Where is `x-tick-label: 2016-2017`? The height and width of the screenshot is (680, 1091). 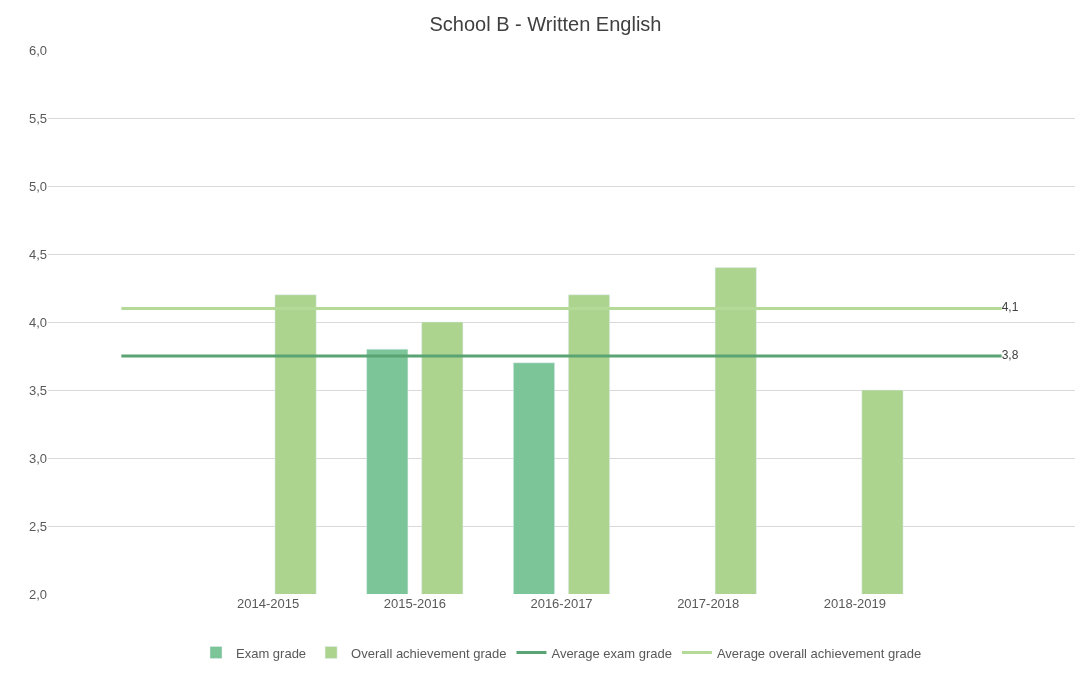
x-tick-label: 2016-2017 is located at coordinates (561, 603).